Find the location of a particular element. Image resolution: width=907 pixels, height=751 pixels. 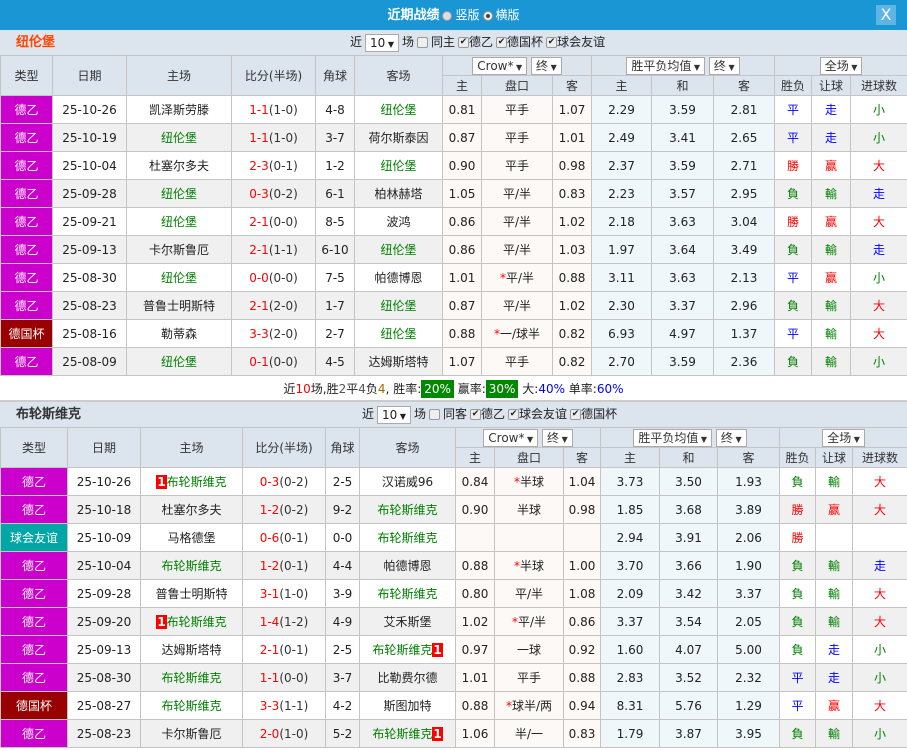

competition-type: 德乙 is located at coordinates (34, 621).